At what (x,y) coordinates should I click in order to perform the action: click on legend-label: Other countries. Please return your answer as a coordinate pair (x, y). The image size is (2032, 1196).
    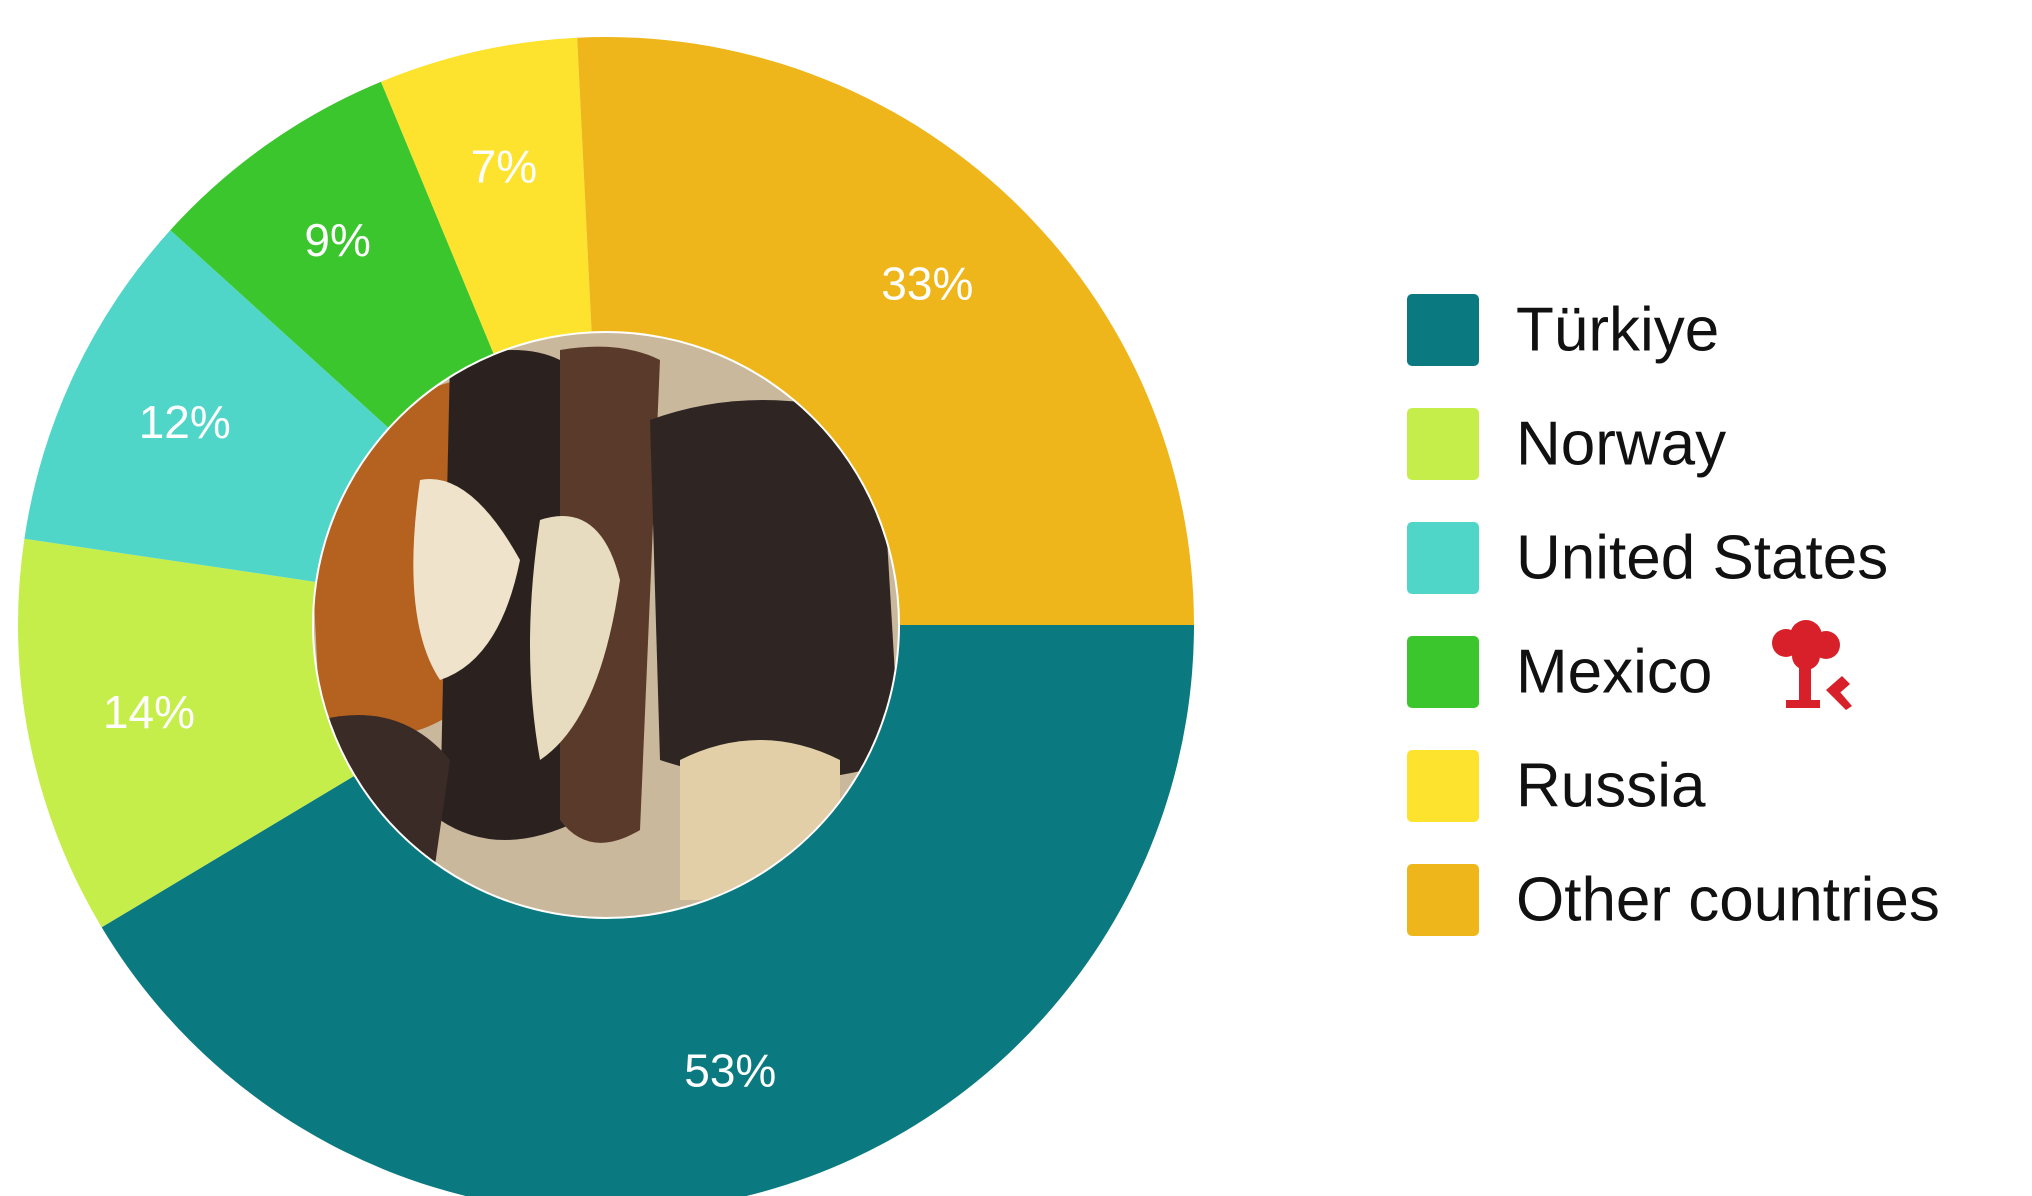
    Looking at the image, I should click on (1728, 899).